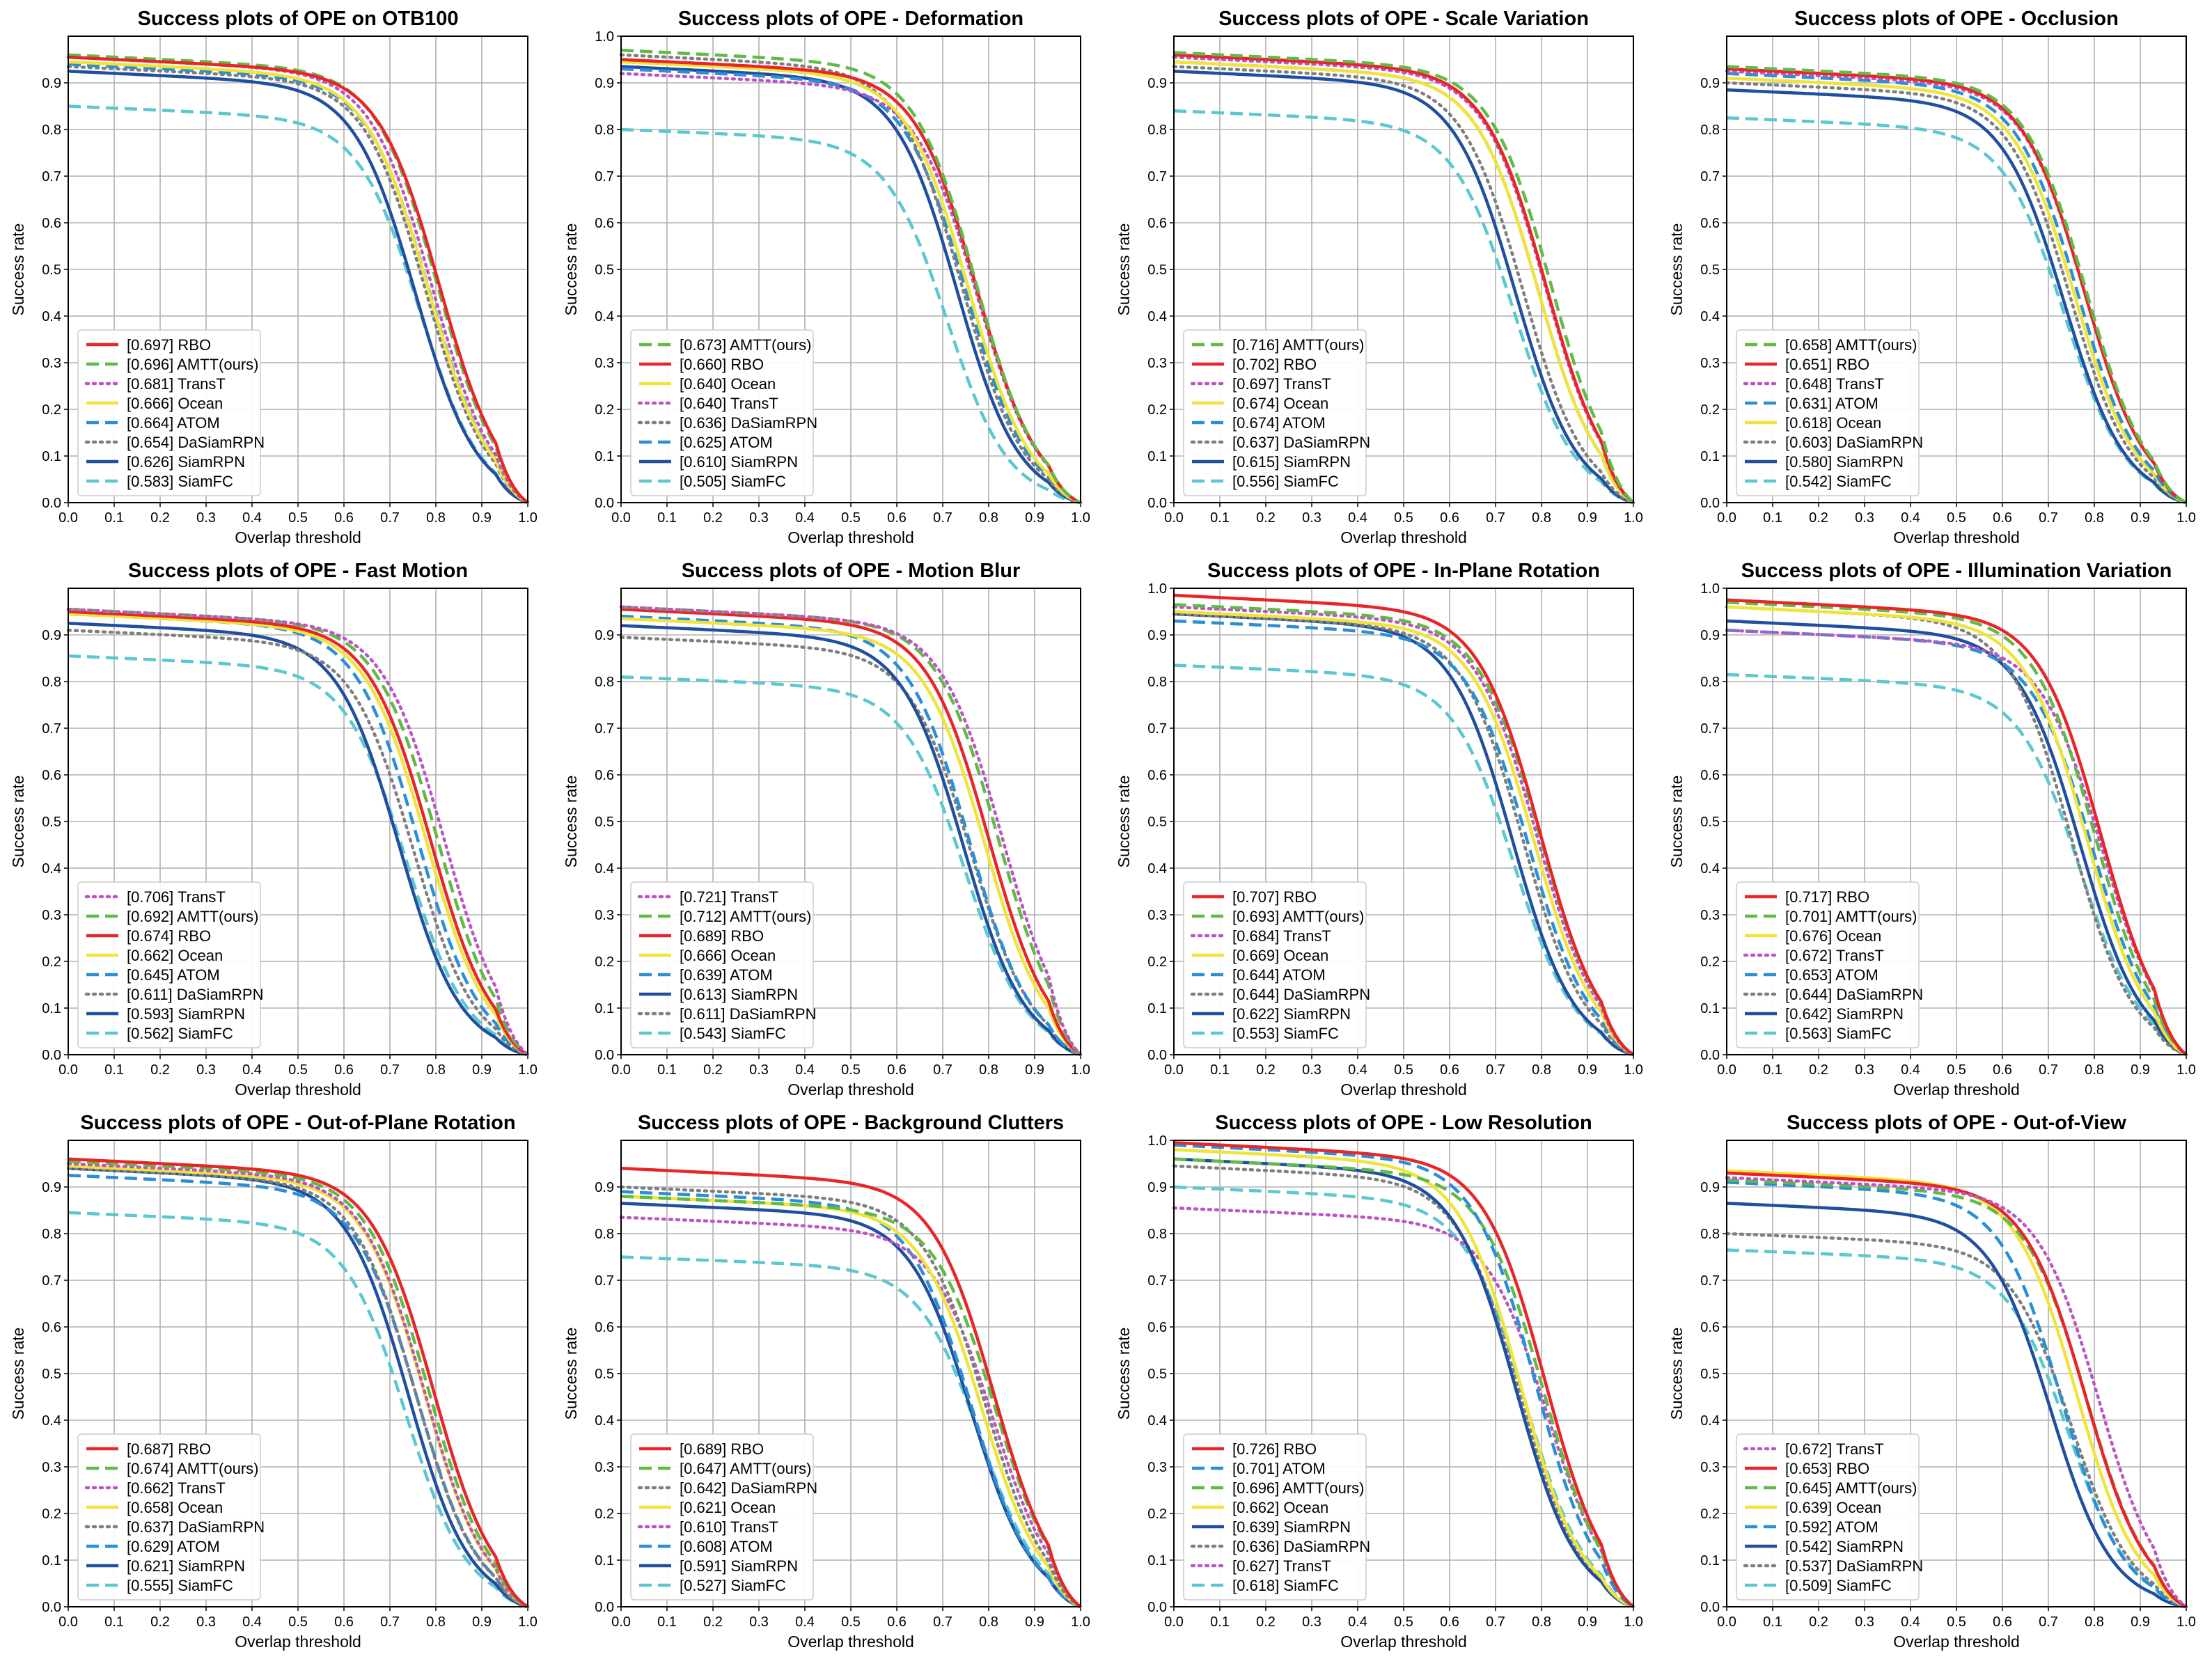 Image resolution: width=2212 pixels, height=1675 pixels. What do you see at coordinates (1956, 296) in the screenshot?
I see `series-line-siamrpn` at bounding box center [1956, 296].